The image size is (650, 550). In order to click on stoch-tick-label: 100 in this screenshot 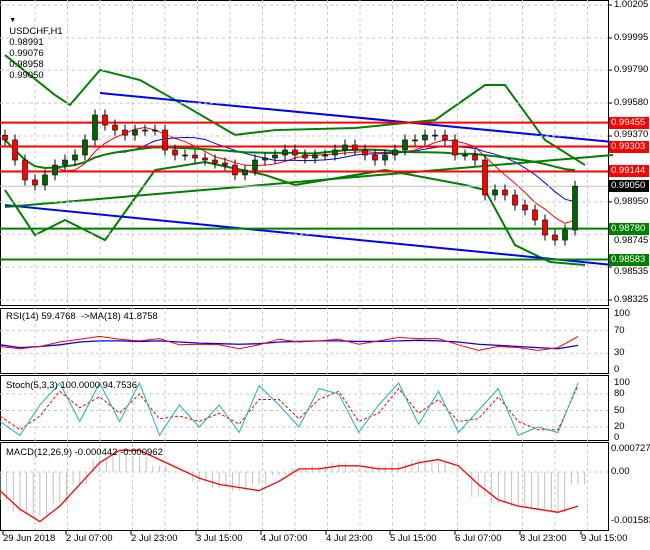, I will do `click(622, 382)`.